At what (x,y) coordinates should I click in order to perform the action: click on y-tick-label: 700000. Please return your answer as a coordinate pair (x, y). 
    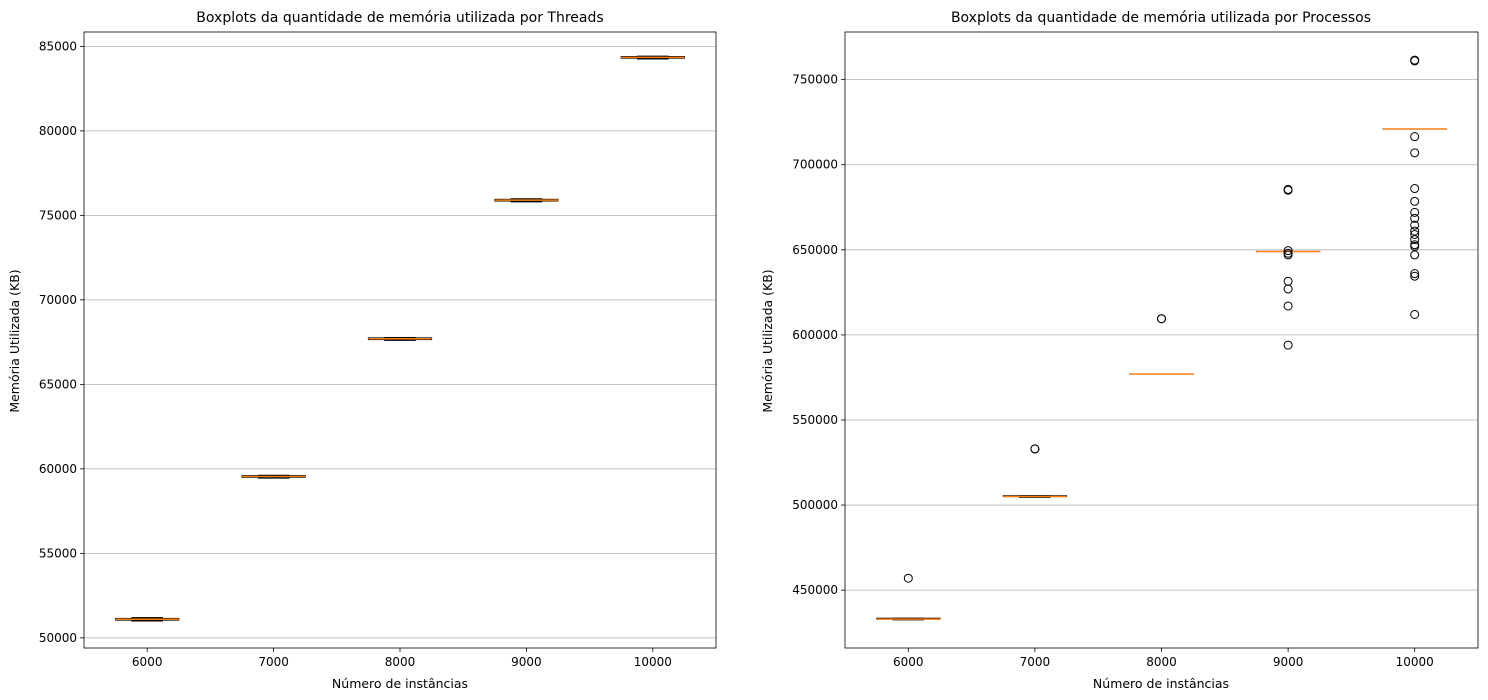
    Looking at the image, I should click on (815, 165).